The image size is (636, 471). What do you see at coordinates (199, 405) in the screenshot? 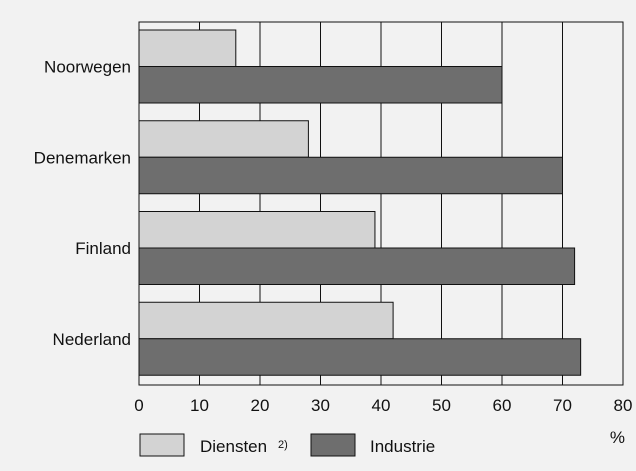
I see `x-tick-10: 10` at bounding box center [199, 405].